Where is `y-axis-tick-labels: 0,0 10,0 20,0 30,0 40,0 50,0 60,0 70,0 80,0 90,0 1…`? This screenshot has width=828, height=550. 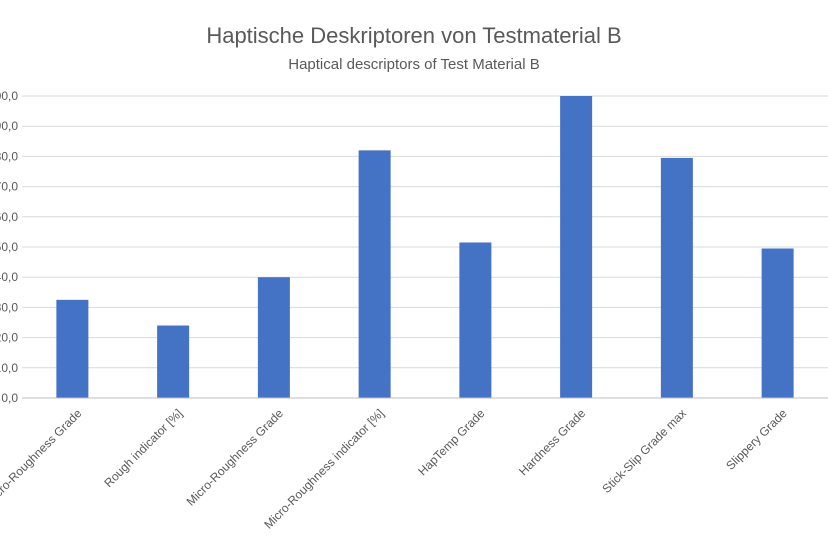
y-axis-tick-labels: 0,0 10,0 20,0 30,0 40,0 50,0 60,0 70,0 80,0 90,0 1… is located at coordinates (9, 247).